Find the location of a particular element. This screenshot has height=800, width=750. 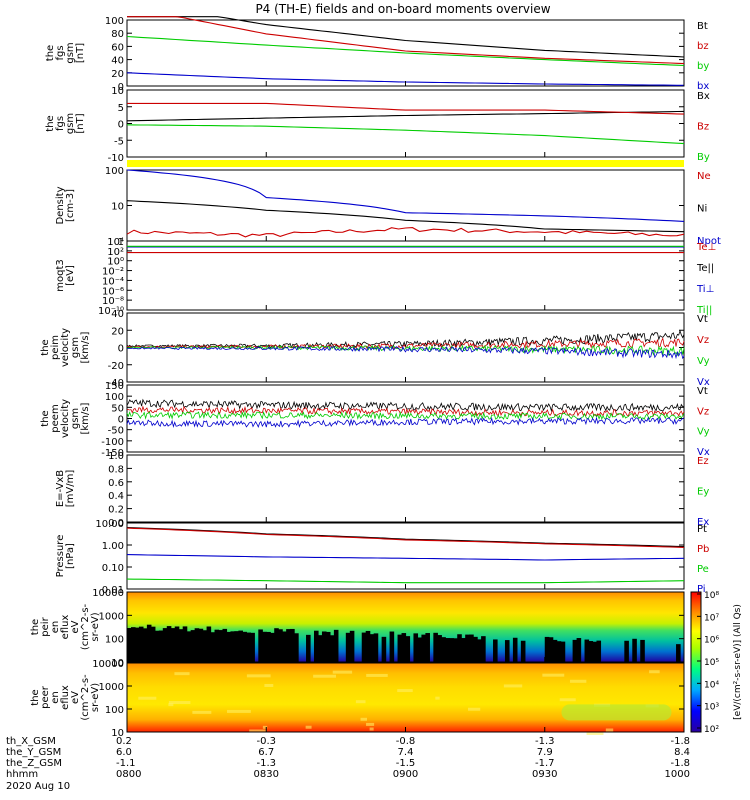

series-Bt is located at coordinates (406, 37).